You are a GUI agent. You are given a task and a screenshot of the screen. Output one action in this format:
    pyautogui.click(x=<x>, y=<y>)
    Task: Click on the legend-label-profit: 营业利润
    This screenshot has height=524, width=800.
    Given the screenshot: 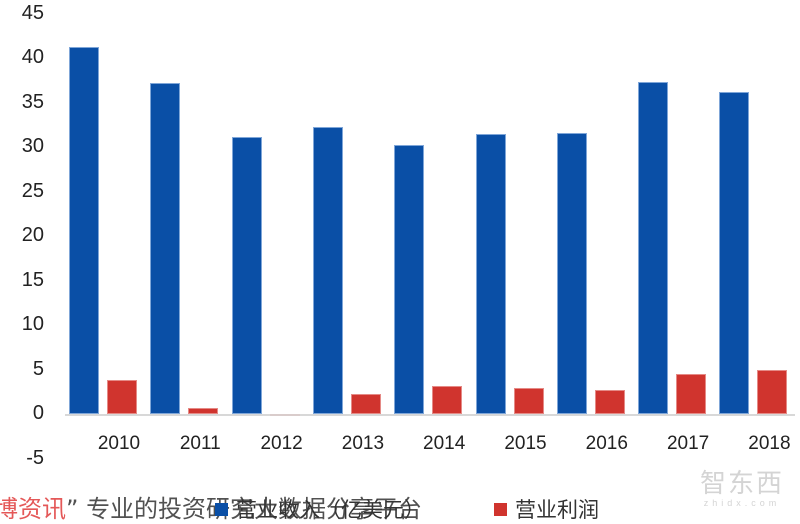 What is the action you would take?
    pyautogui.click(x=557, y=510)
    